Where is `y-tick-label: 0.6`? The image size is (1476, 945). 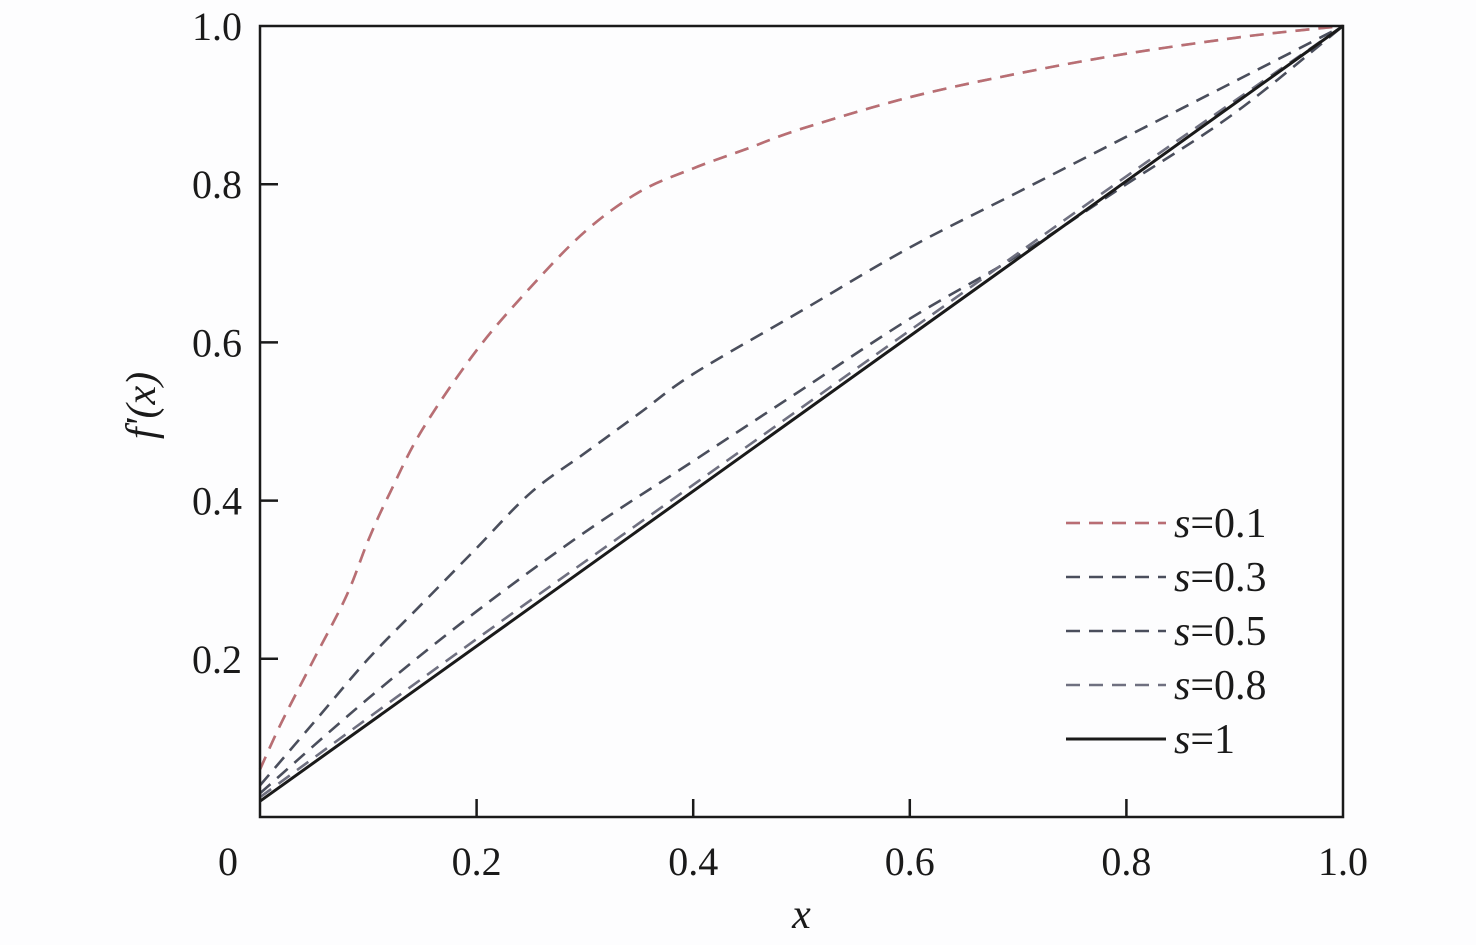
y-tick-label: 0.6 is located at coordinates (217, 342).